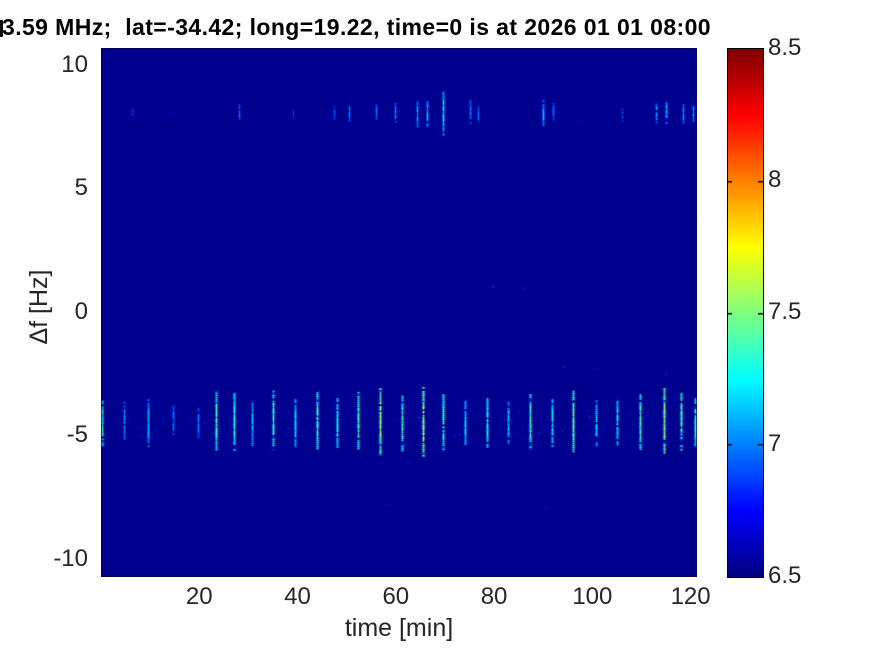  I want to click on y-tick-label: 5, so click(81, 188).